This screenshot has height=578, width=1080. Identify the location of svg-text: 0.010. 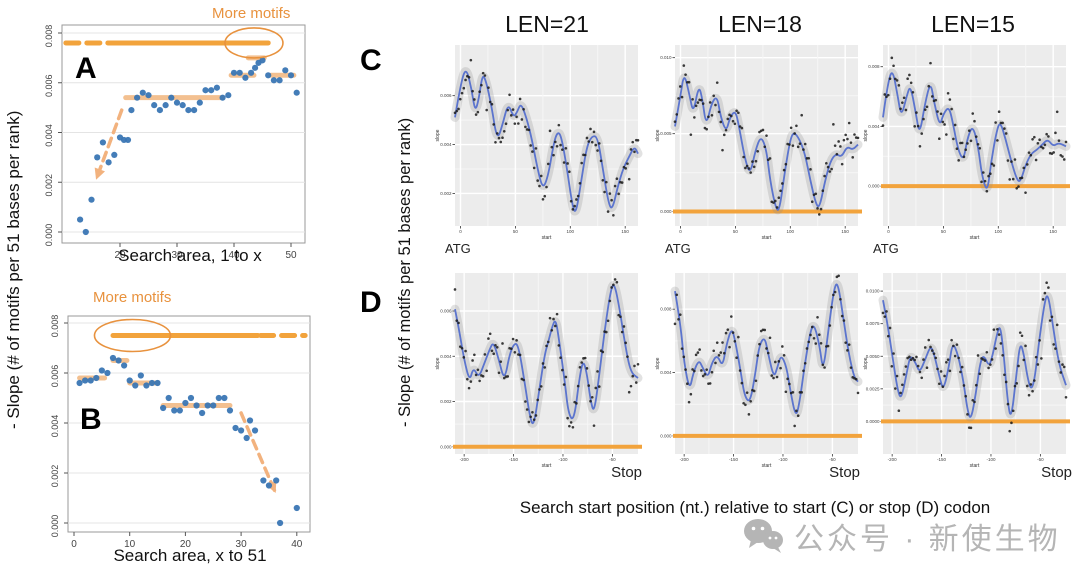
(666, 57).